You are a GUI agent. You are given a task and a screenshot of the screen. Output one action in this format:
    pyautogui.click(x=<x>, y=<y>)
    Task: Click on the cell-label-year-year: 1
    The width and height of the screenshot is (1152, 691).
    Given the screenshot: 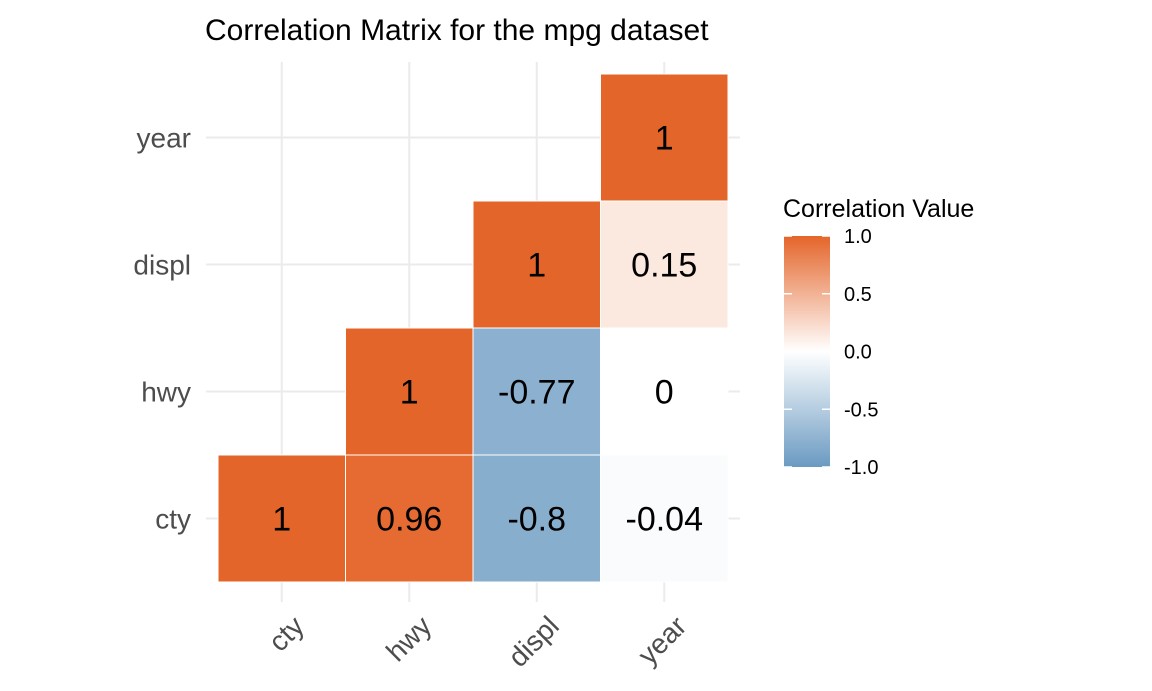 What is the action you would take?
    pyautogui.click(x=664, y=139)
    